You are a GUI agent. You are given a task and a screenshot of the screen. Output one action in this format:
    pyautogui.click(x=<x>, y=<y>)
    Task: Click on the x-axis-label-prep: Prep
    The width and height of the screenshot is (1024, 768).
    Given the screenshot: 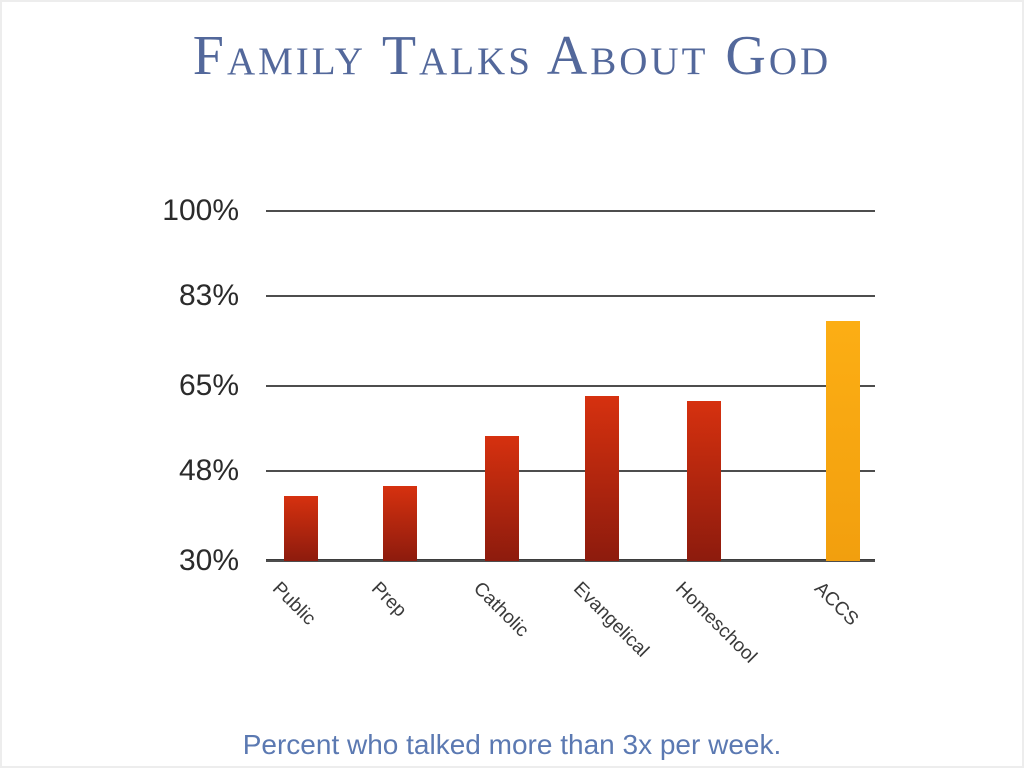 What is the action you would take?
    pyautogui.click(x=389, y=600)
    